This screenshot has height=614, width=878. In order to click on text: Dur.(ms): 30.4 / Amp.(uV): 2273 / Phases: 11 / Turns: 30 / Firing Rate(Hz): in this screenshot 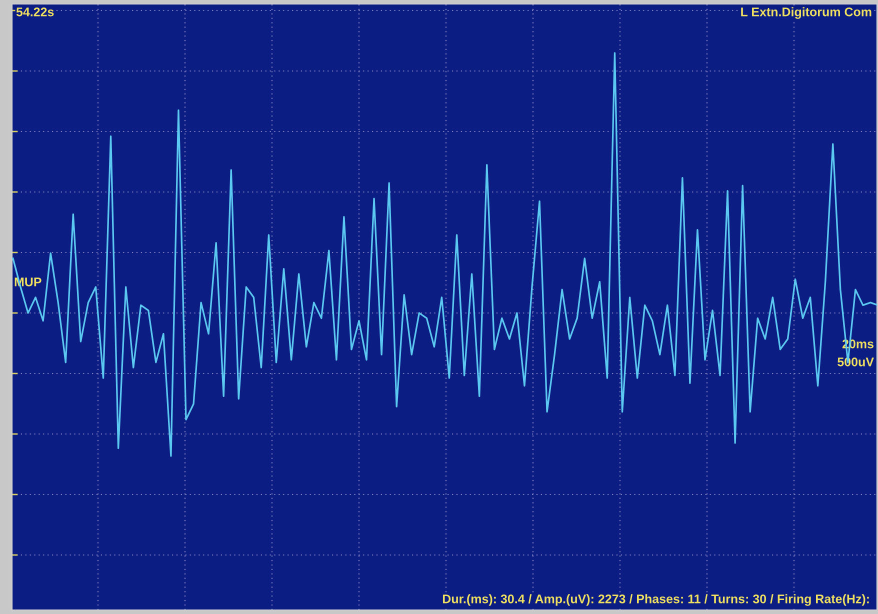, I will do `click(655, 600)`.